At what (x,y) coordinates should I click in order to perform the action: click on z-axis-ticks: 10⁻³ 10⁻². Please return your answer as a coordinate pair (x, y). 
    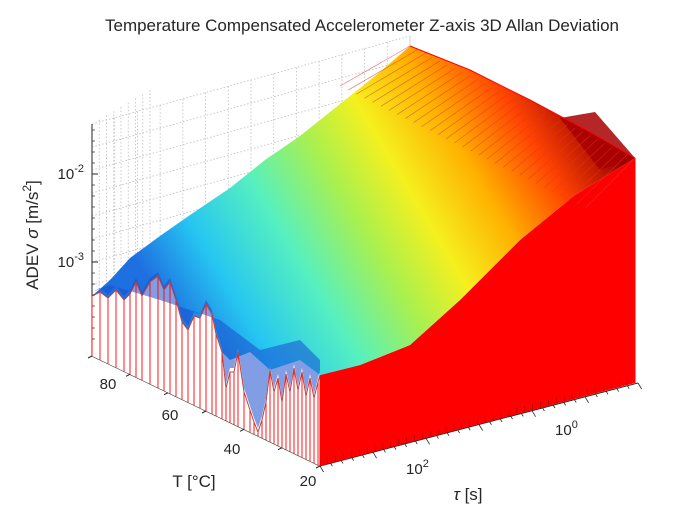
    Looking at the image, I should click on (78, 234).